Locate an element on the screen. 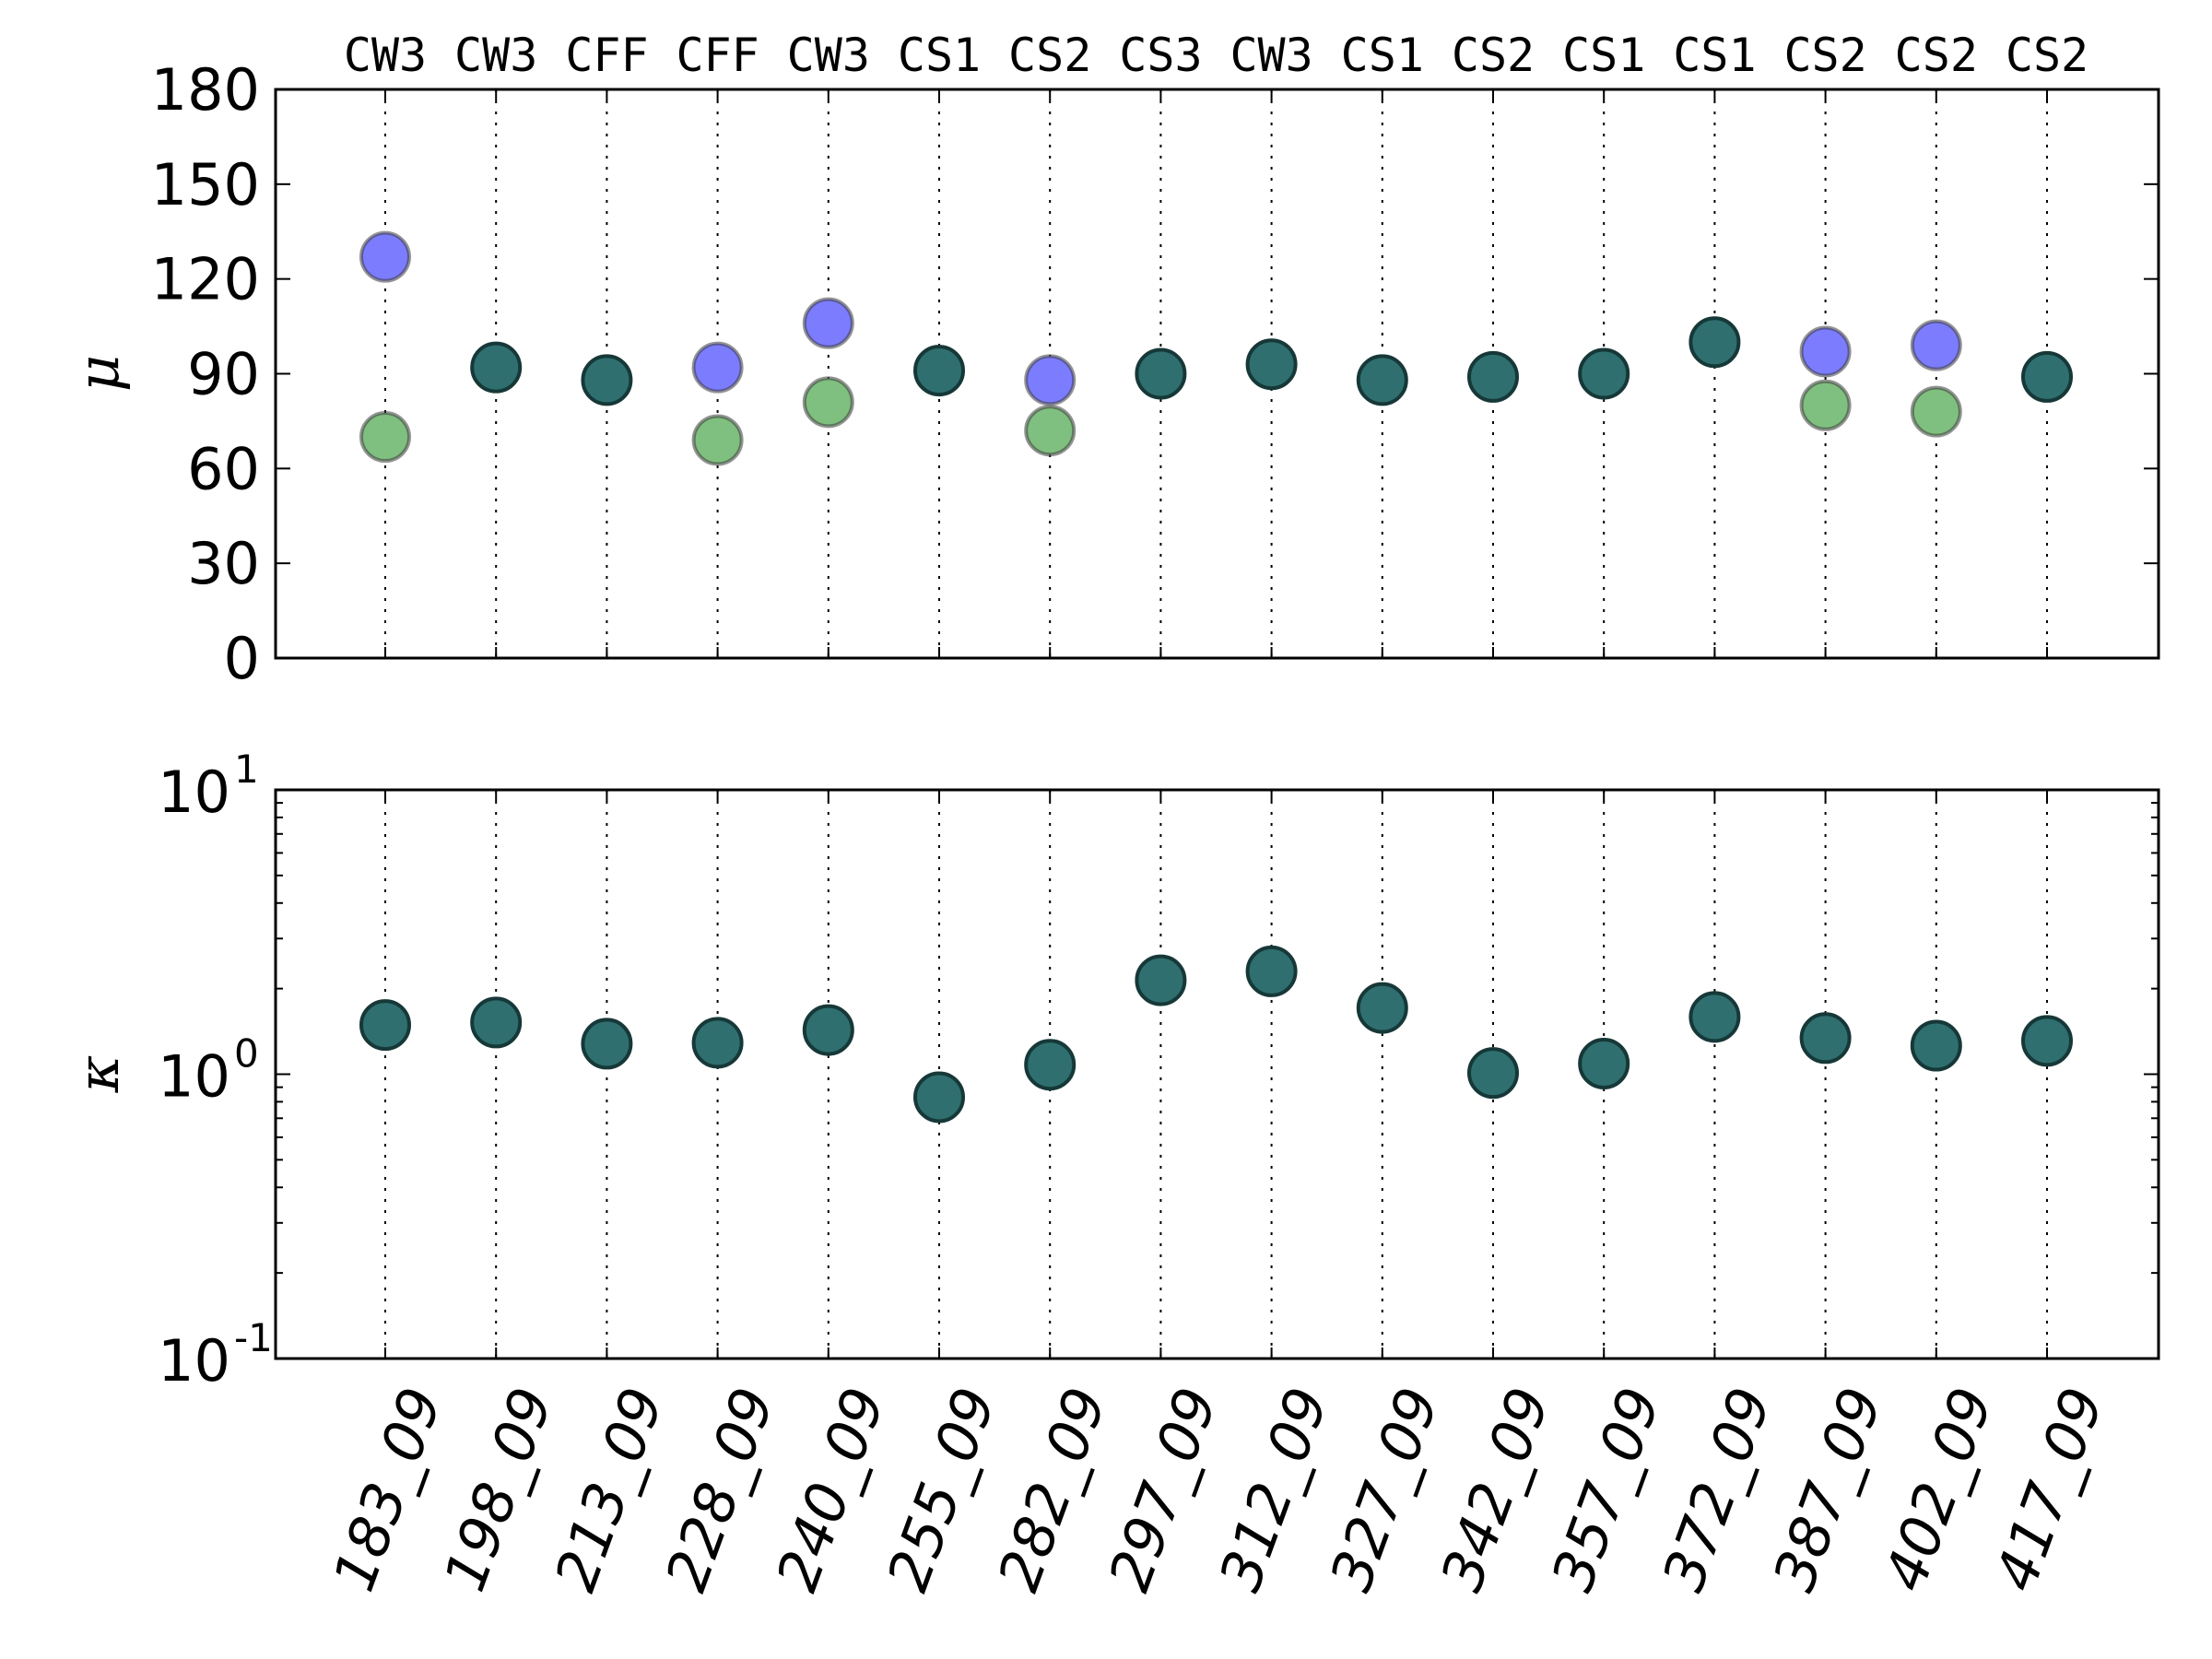 This screenshot has height=1659, width=2212. mu-y-tick-label: 90 is located at coordinates (223, 374).